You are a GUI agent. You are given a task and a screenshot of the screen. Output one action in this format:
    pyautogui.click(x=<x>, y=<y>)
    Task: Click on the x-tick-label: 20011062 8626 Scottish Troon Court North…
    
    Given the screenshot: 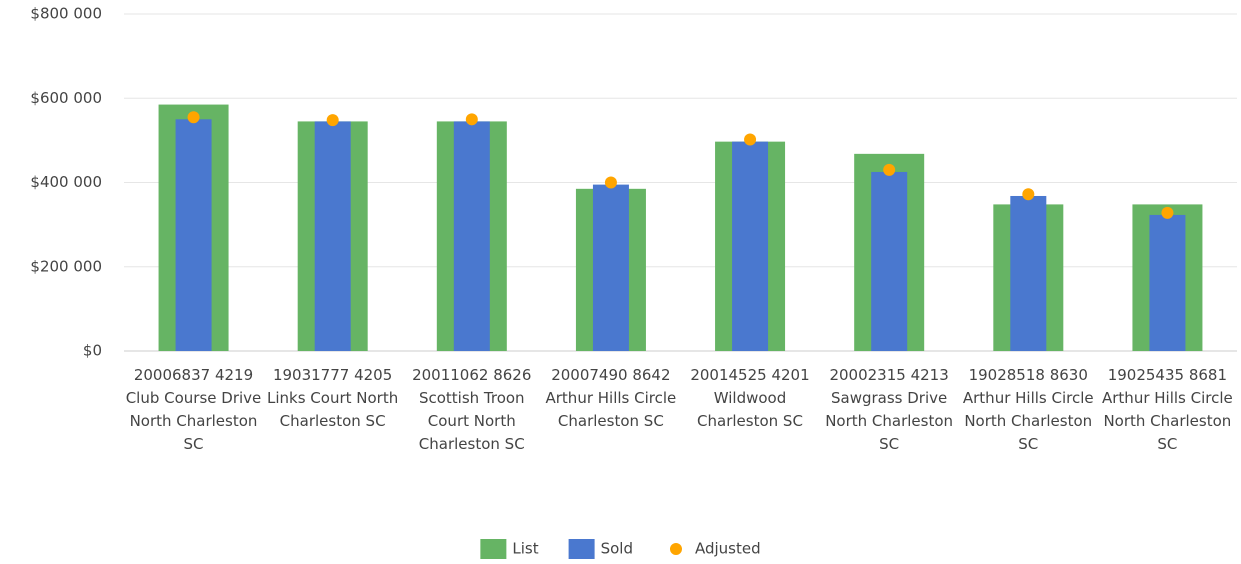 What is the action you would take?
    pyautogui.click(x=472, y=409)
    